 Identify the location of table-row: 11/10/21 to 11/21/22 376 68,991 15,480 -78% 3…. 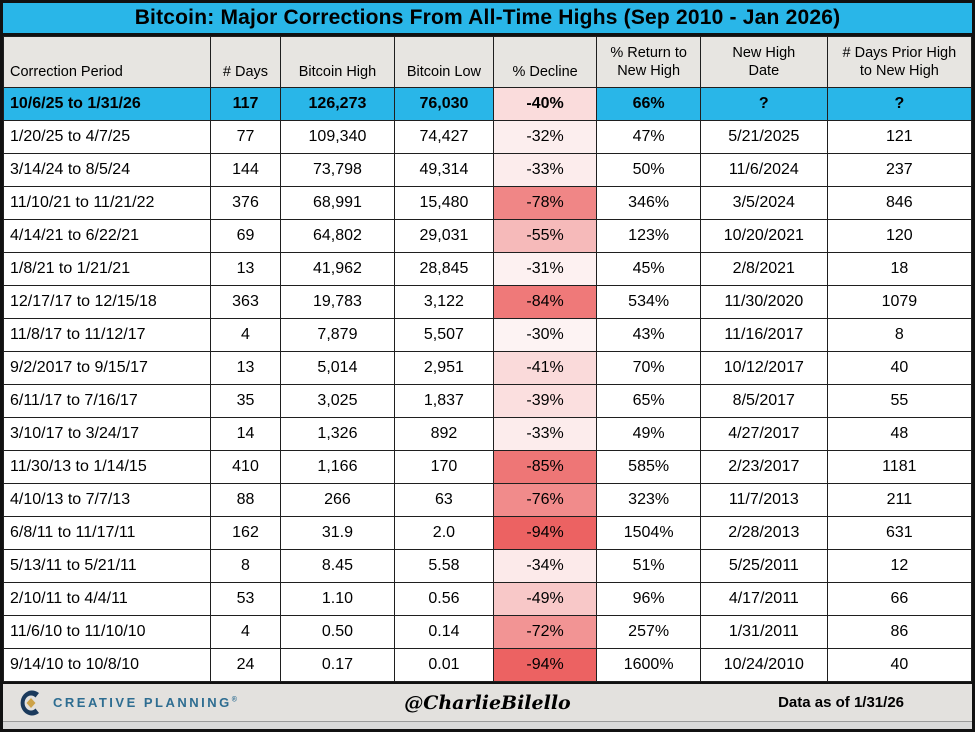
(487, 203).